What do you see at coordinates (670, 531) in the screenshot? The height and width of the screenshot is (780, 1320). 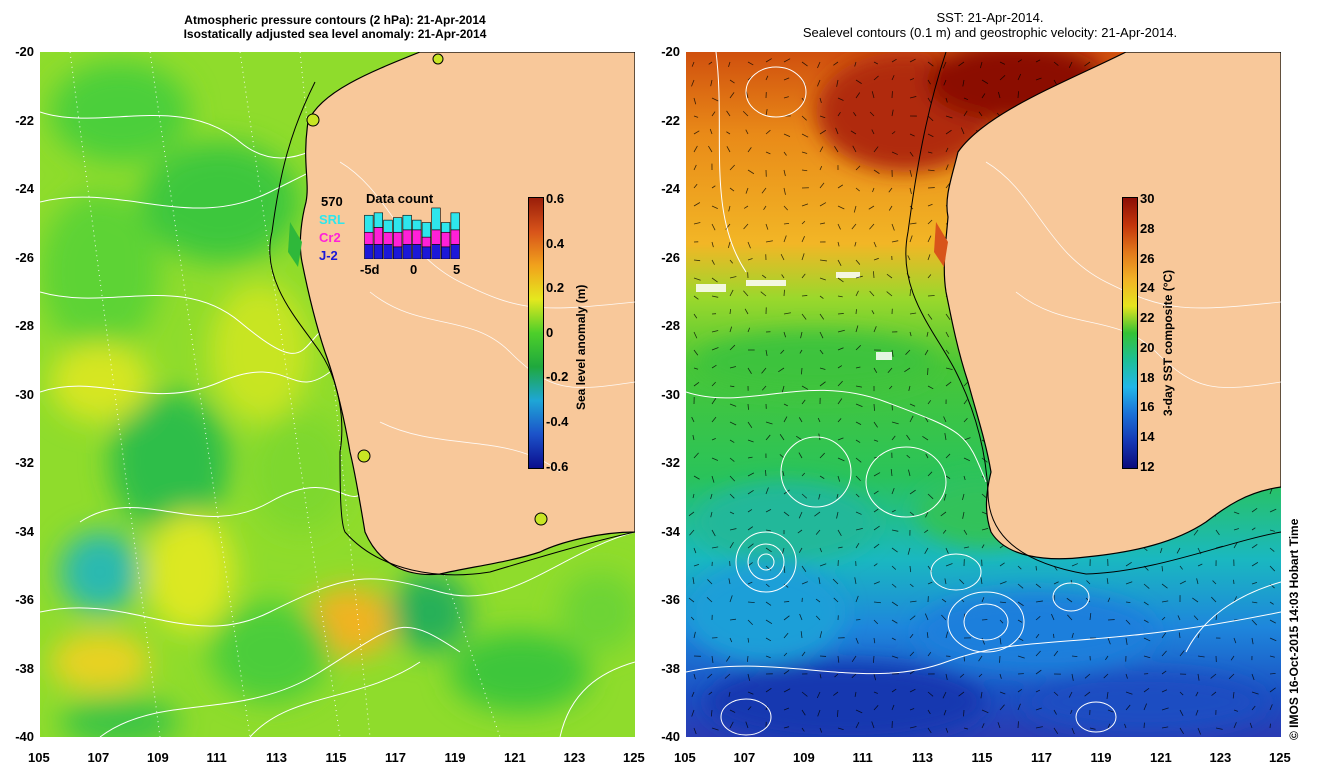 I see `y-tick-label: -34` at bounding box center [670, 531].